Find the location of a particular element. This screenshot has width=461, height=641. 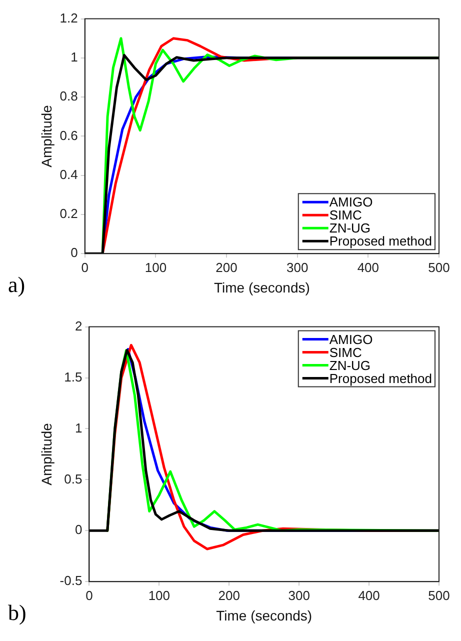

y-tick-label: 2 is located at coordinates (78, 326).